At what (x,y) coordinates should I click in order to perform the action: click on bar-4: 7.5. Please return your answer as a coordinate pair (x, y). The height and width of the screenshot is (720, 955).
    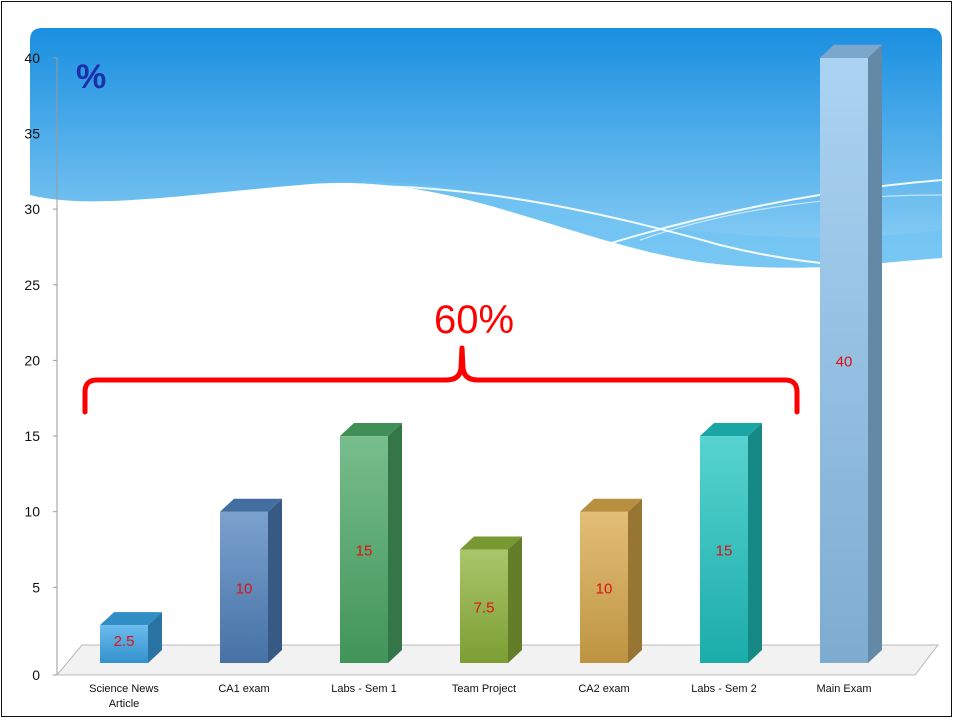
    Looking at the image, I should click on (491, 599).